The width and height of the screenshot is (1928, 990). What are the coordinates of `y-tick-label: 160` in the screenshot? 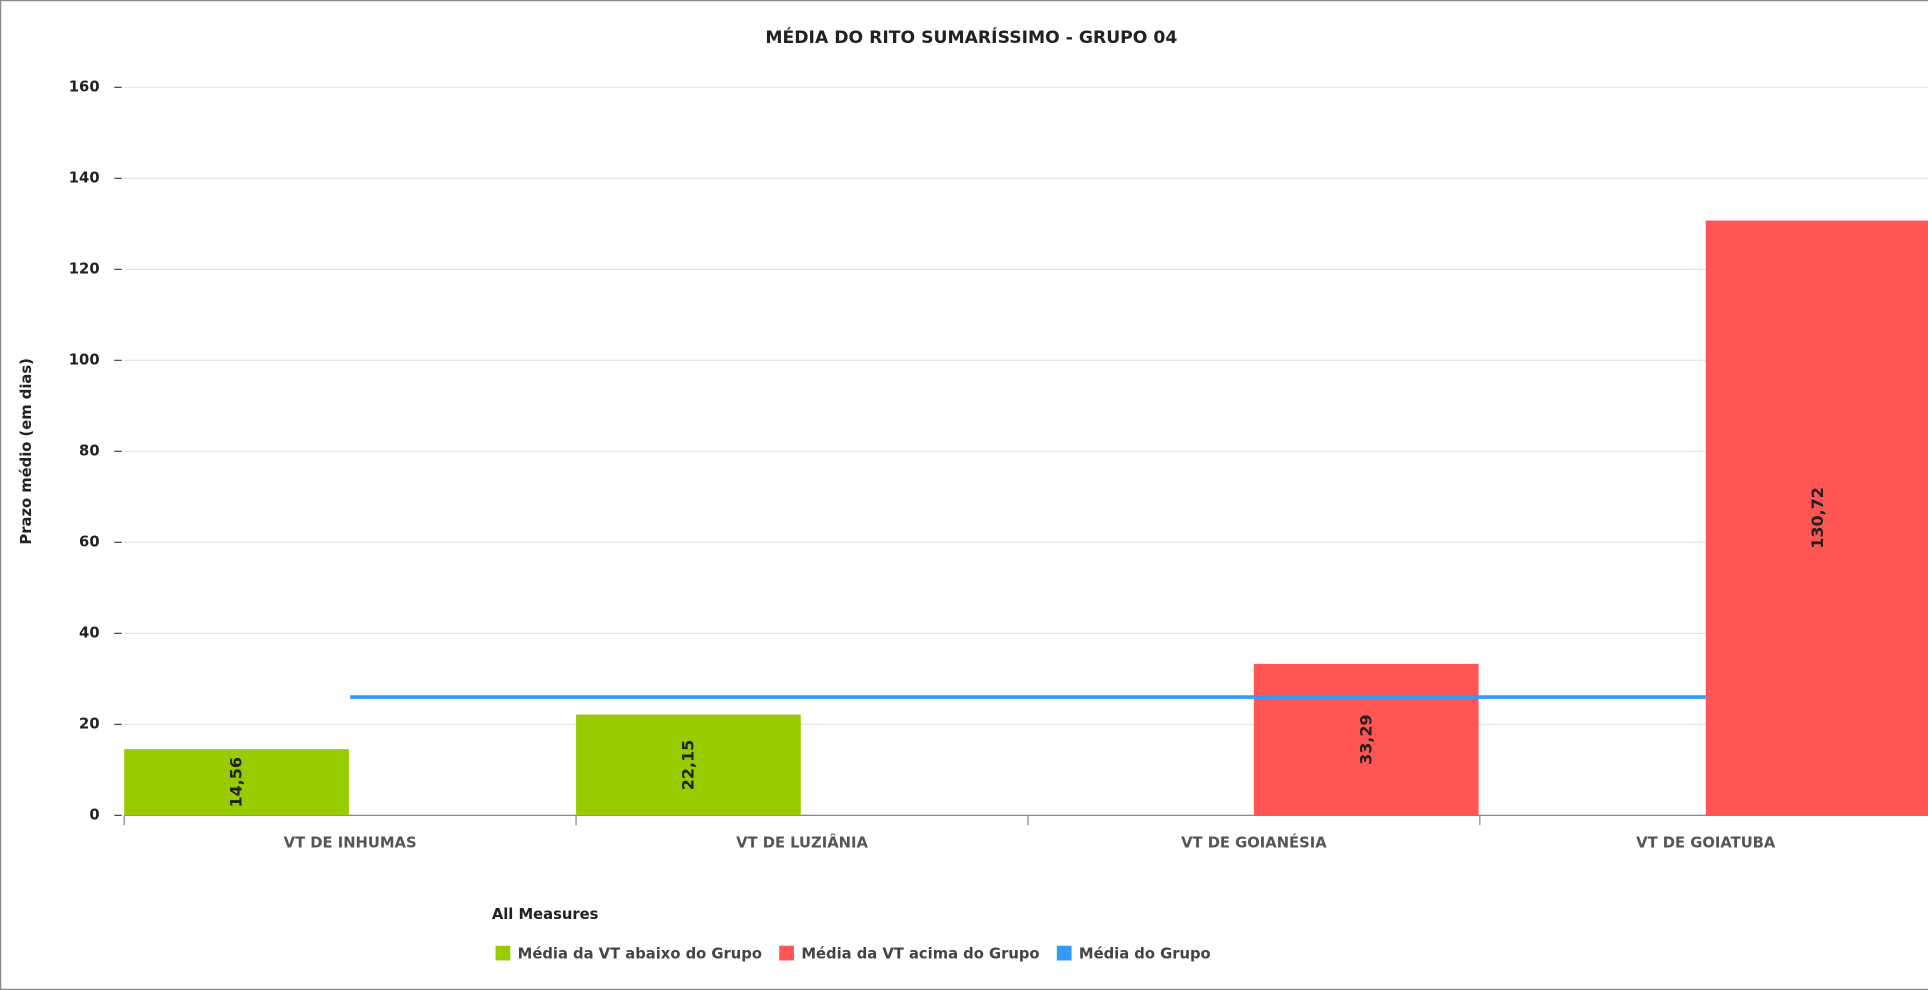 It's located at (84, 86).